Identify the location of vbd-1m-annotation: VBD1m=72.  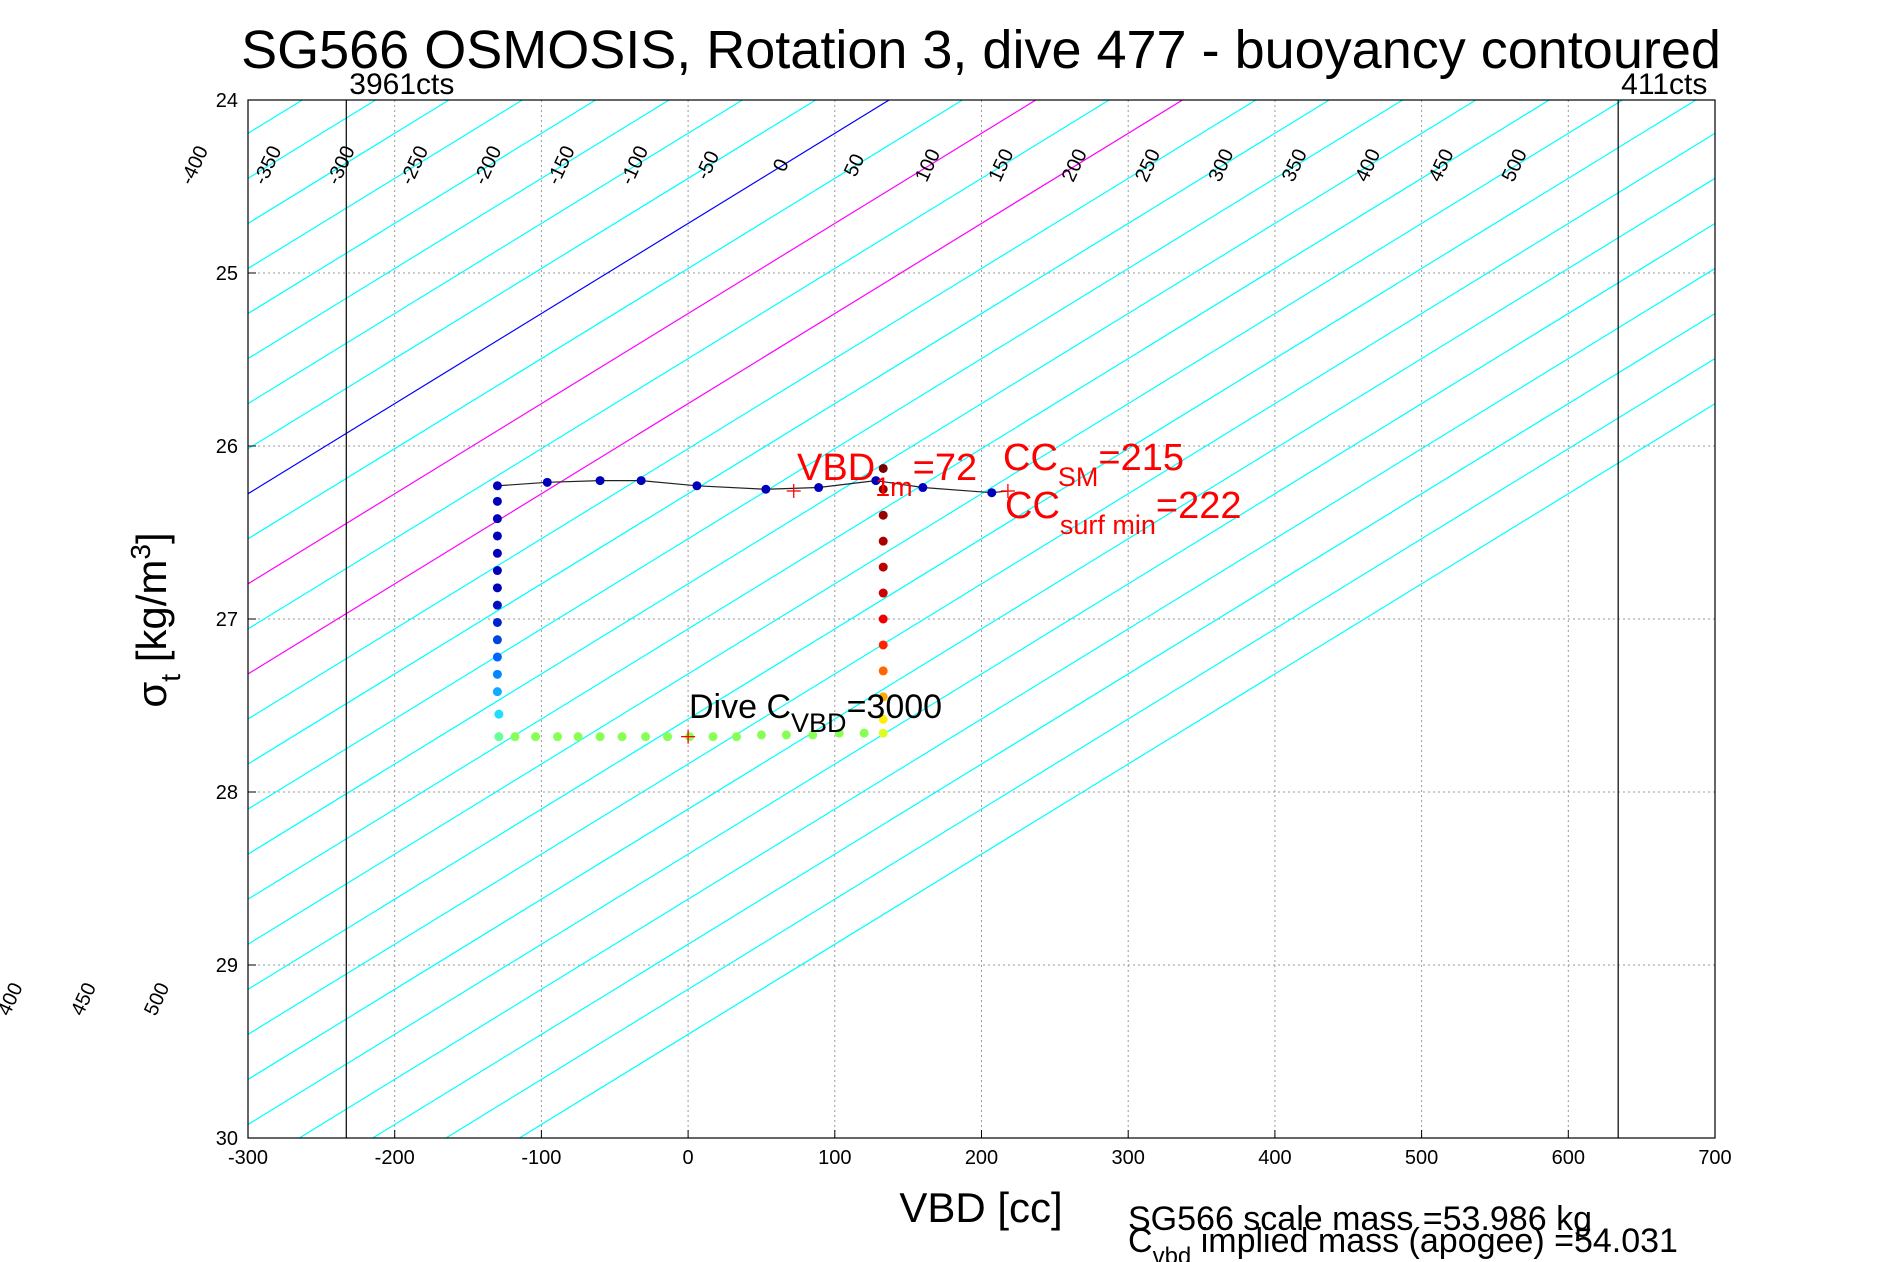
(887, 474).